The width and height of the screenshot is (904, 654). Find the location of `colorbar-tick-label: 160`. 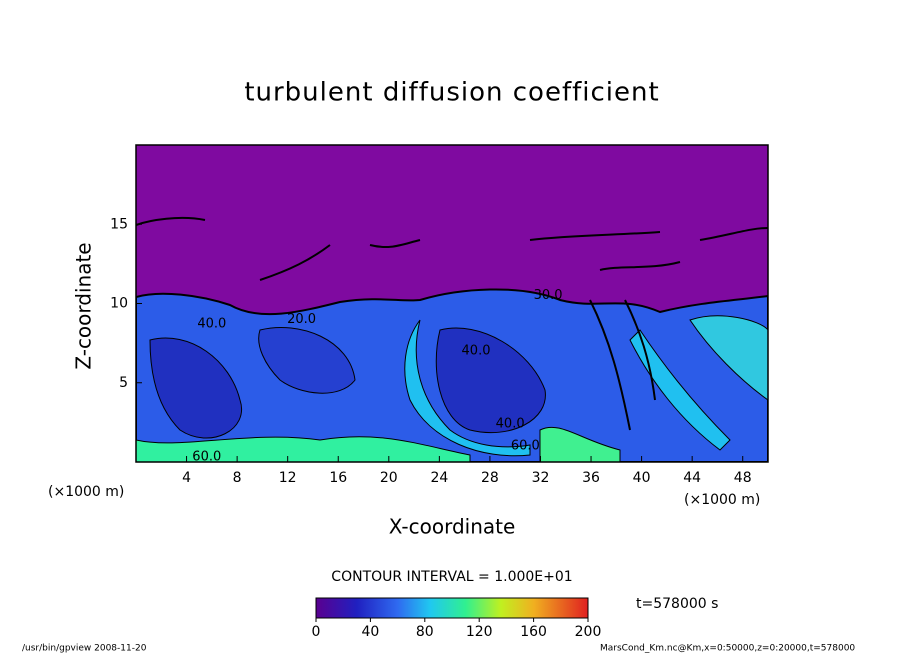

colorbar-tick-label: 160 is located at coordinates (533, 632).